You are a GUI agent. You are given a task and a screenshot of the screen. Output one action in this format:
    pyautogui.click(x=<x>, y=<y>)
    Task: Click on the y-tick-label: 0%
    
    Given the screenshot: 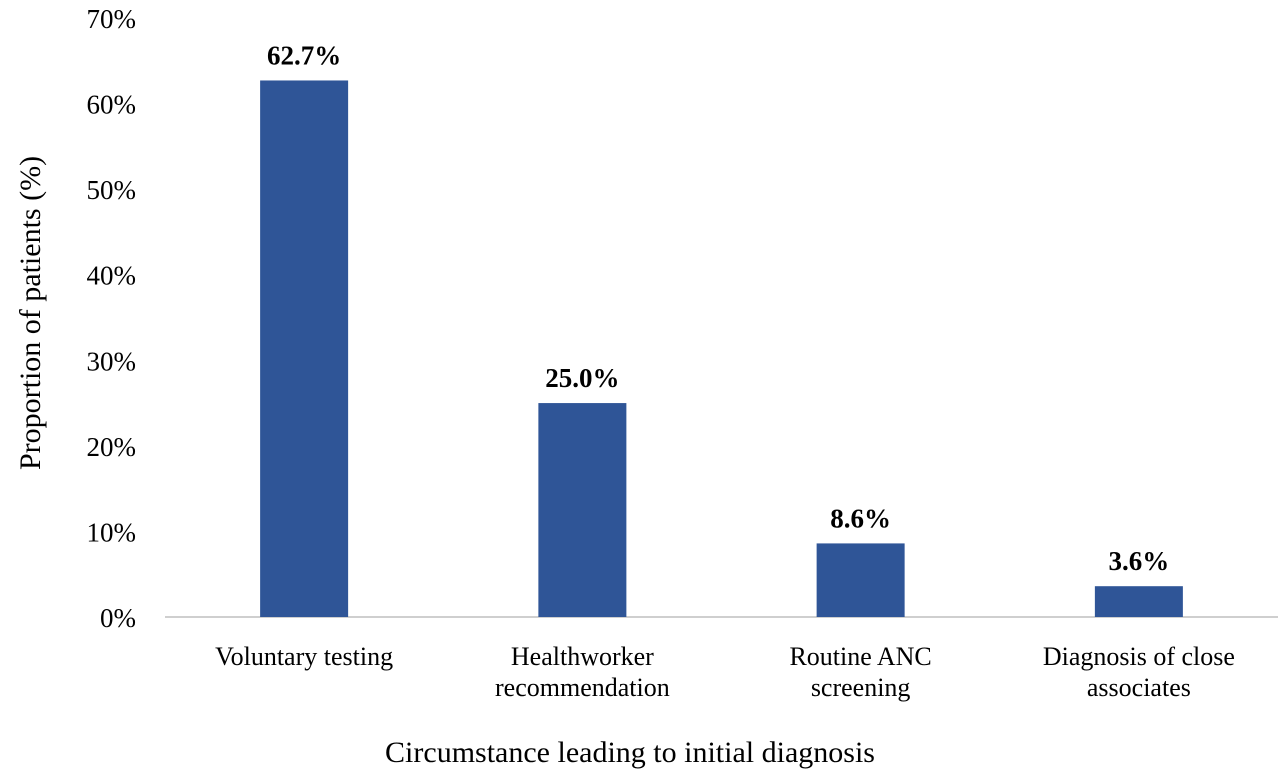 What is the action you would take?
    pyautogui.click(x=118, y=618)
    